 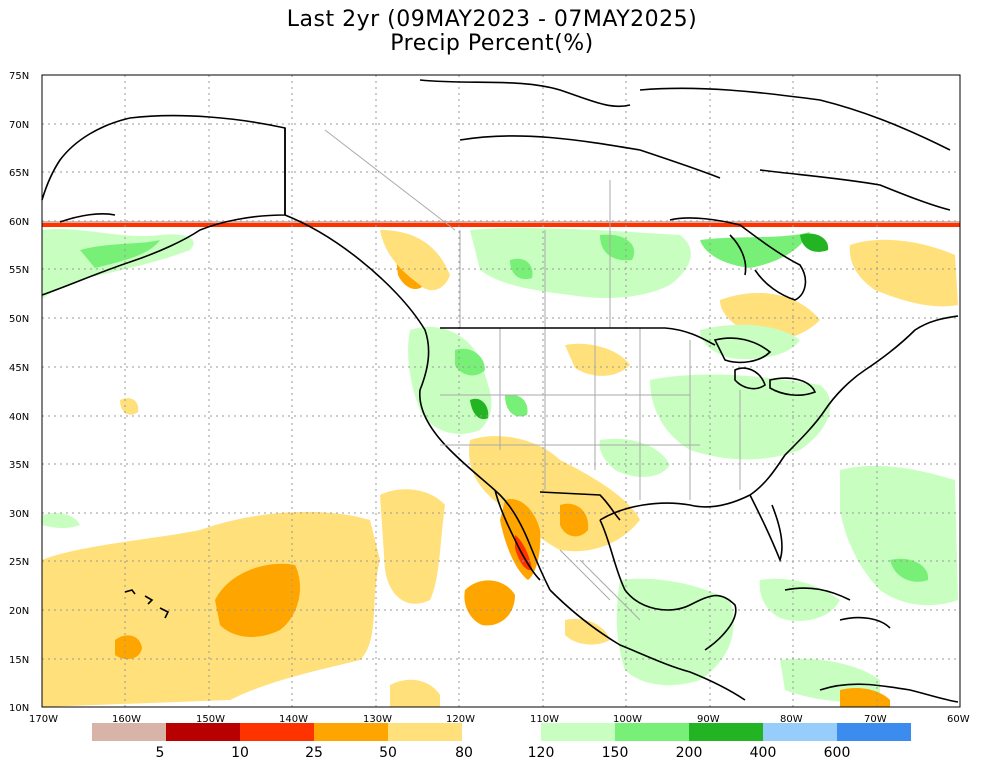 I want to click on lon-tick-label: 140W, so click(x=293, y=719).